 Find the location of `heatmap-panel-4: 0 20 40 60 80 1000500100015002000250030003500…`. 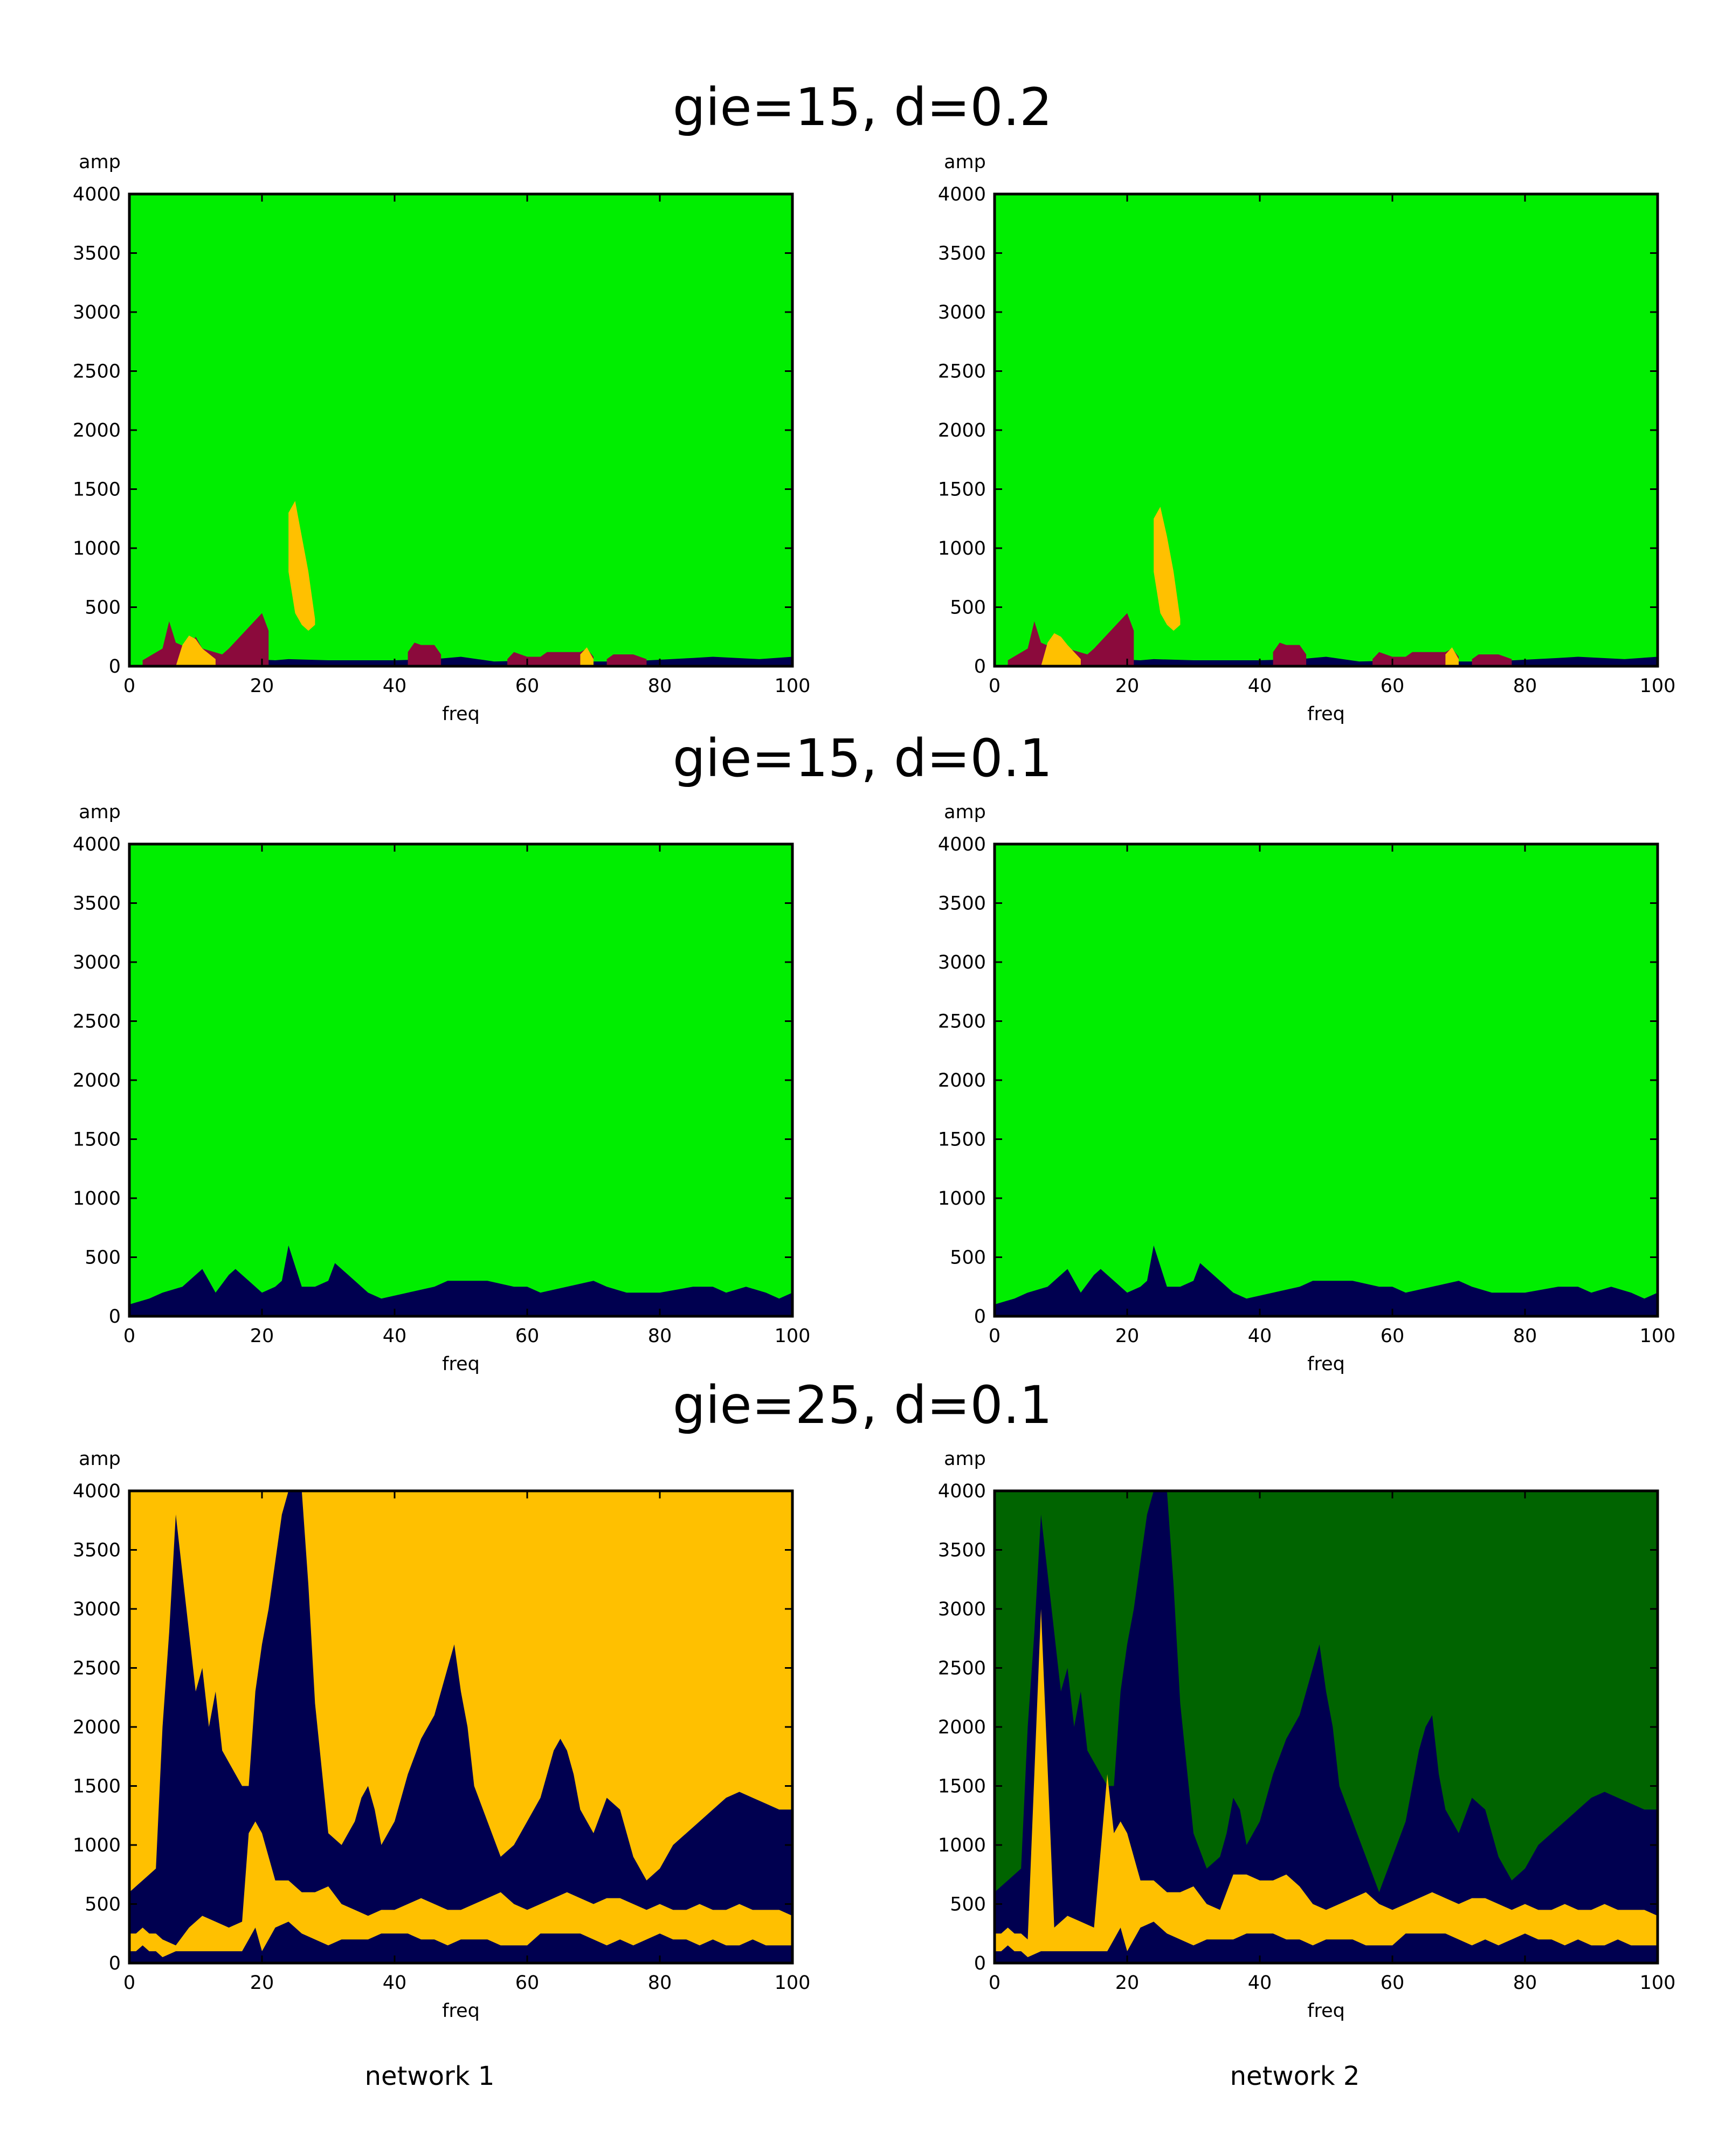

heatmap-panel-4: 0 20 40 60 80 1000500100015002000250030003500… is located at coordinates (1306, 1088).